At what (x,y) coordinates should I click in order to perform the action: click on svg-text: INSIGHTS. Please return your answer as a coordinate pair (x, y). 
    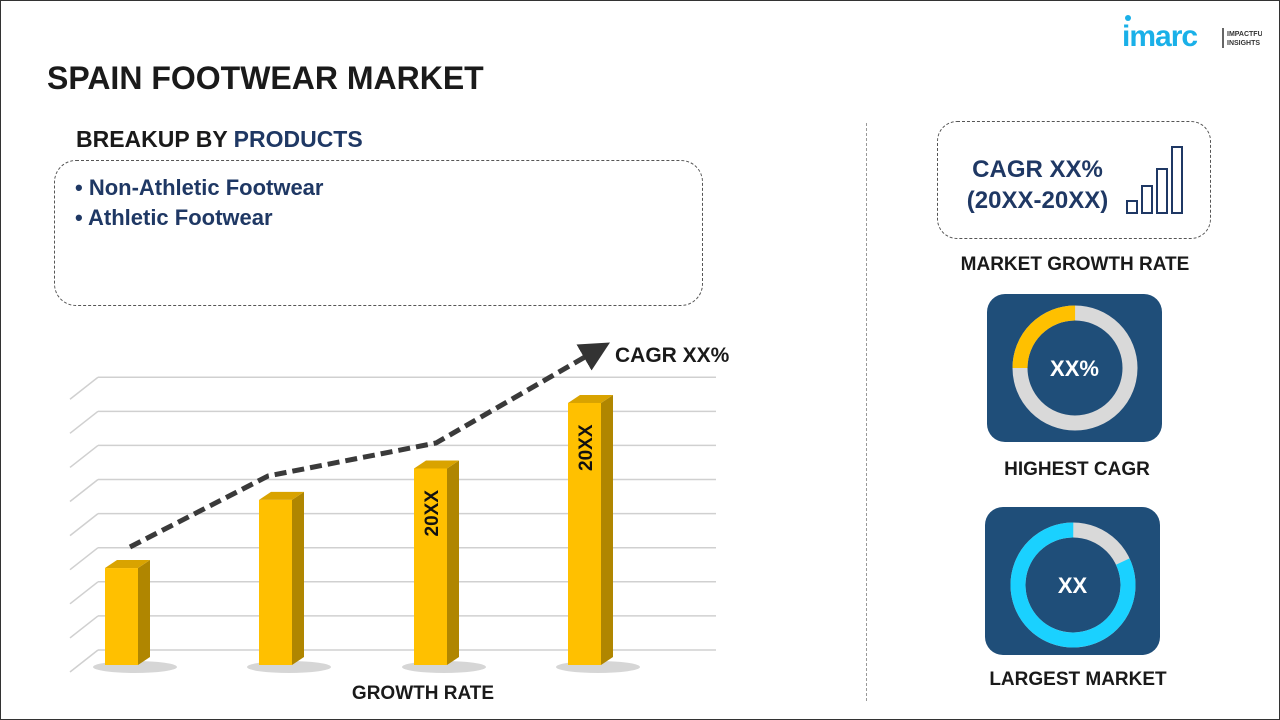
    Looking at the image, I should click on (1243, 43).